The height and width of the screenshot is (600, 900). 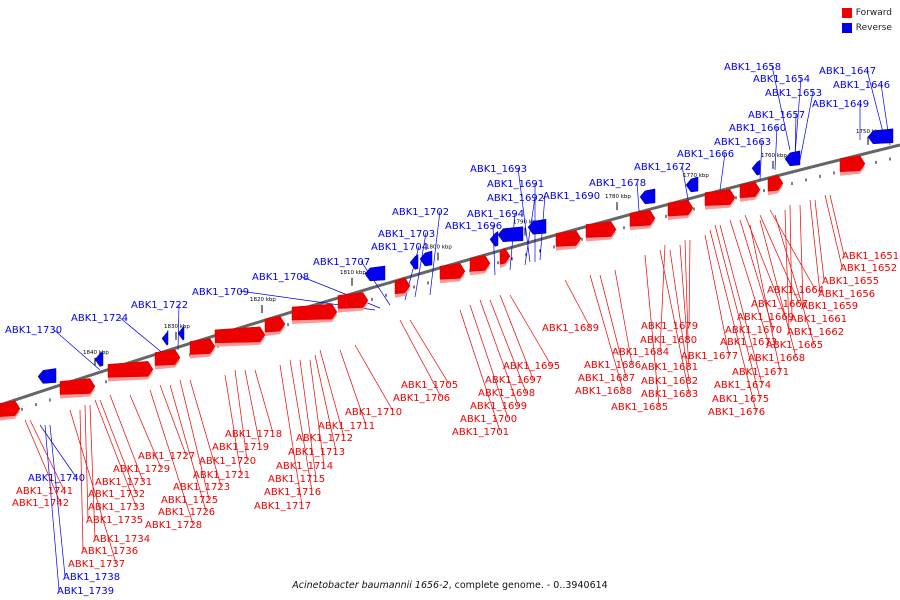 I want to click on forward-gene-label: ABK1_1682, so click(x=669, y=381).